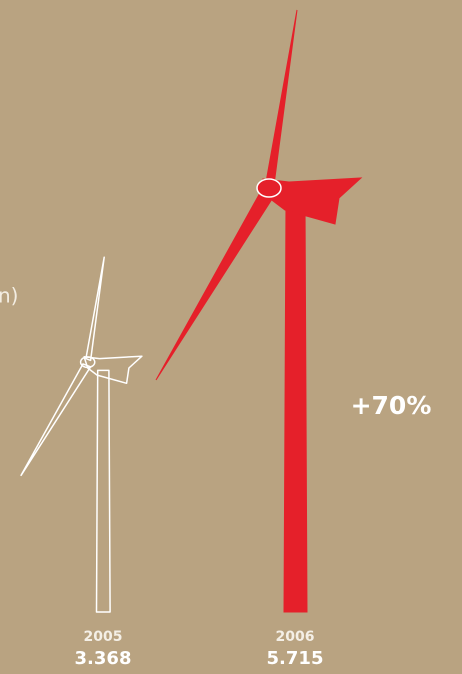 This screenshot has width=462, height=674. I want to click on change-annotation: +70%, so click(391, 405).